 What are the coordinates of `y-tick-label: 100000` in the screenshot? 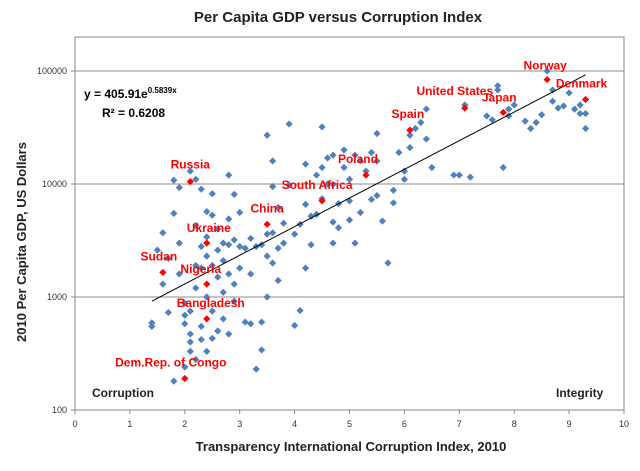 It's located at (52, 71).